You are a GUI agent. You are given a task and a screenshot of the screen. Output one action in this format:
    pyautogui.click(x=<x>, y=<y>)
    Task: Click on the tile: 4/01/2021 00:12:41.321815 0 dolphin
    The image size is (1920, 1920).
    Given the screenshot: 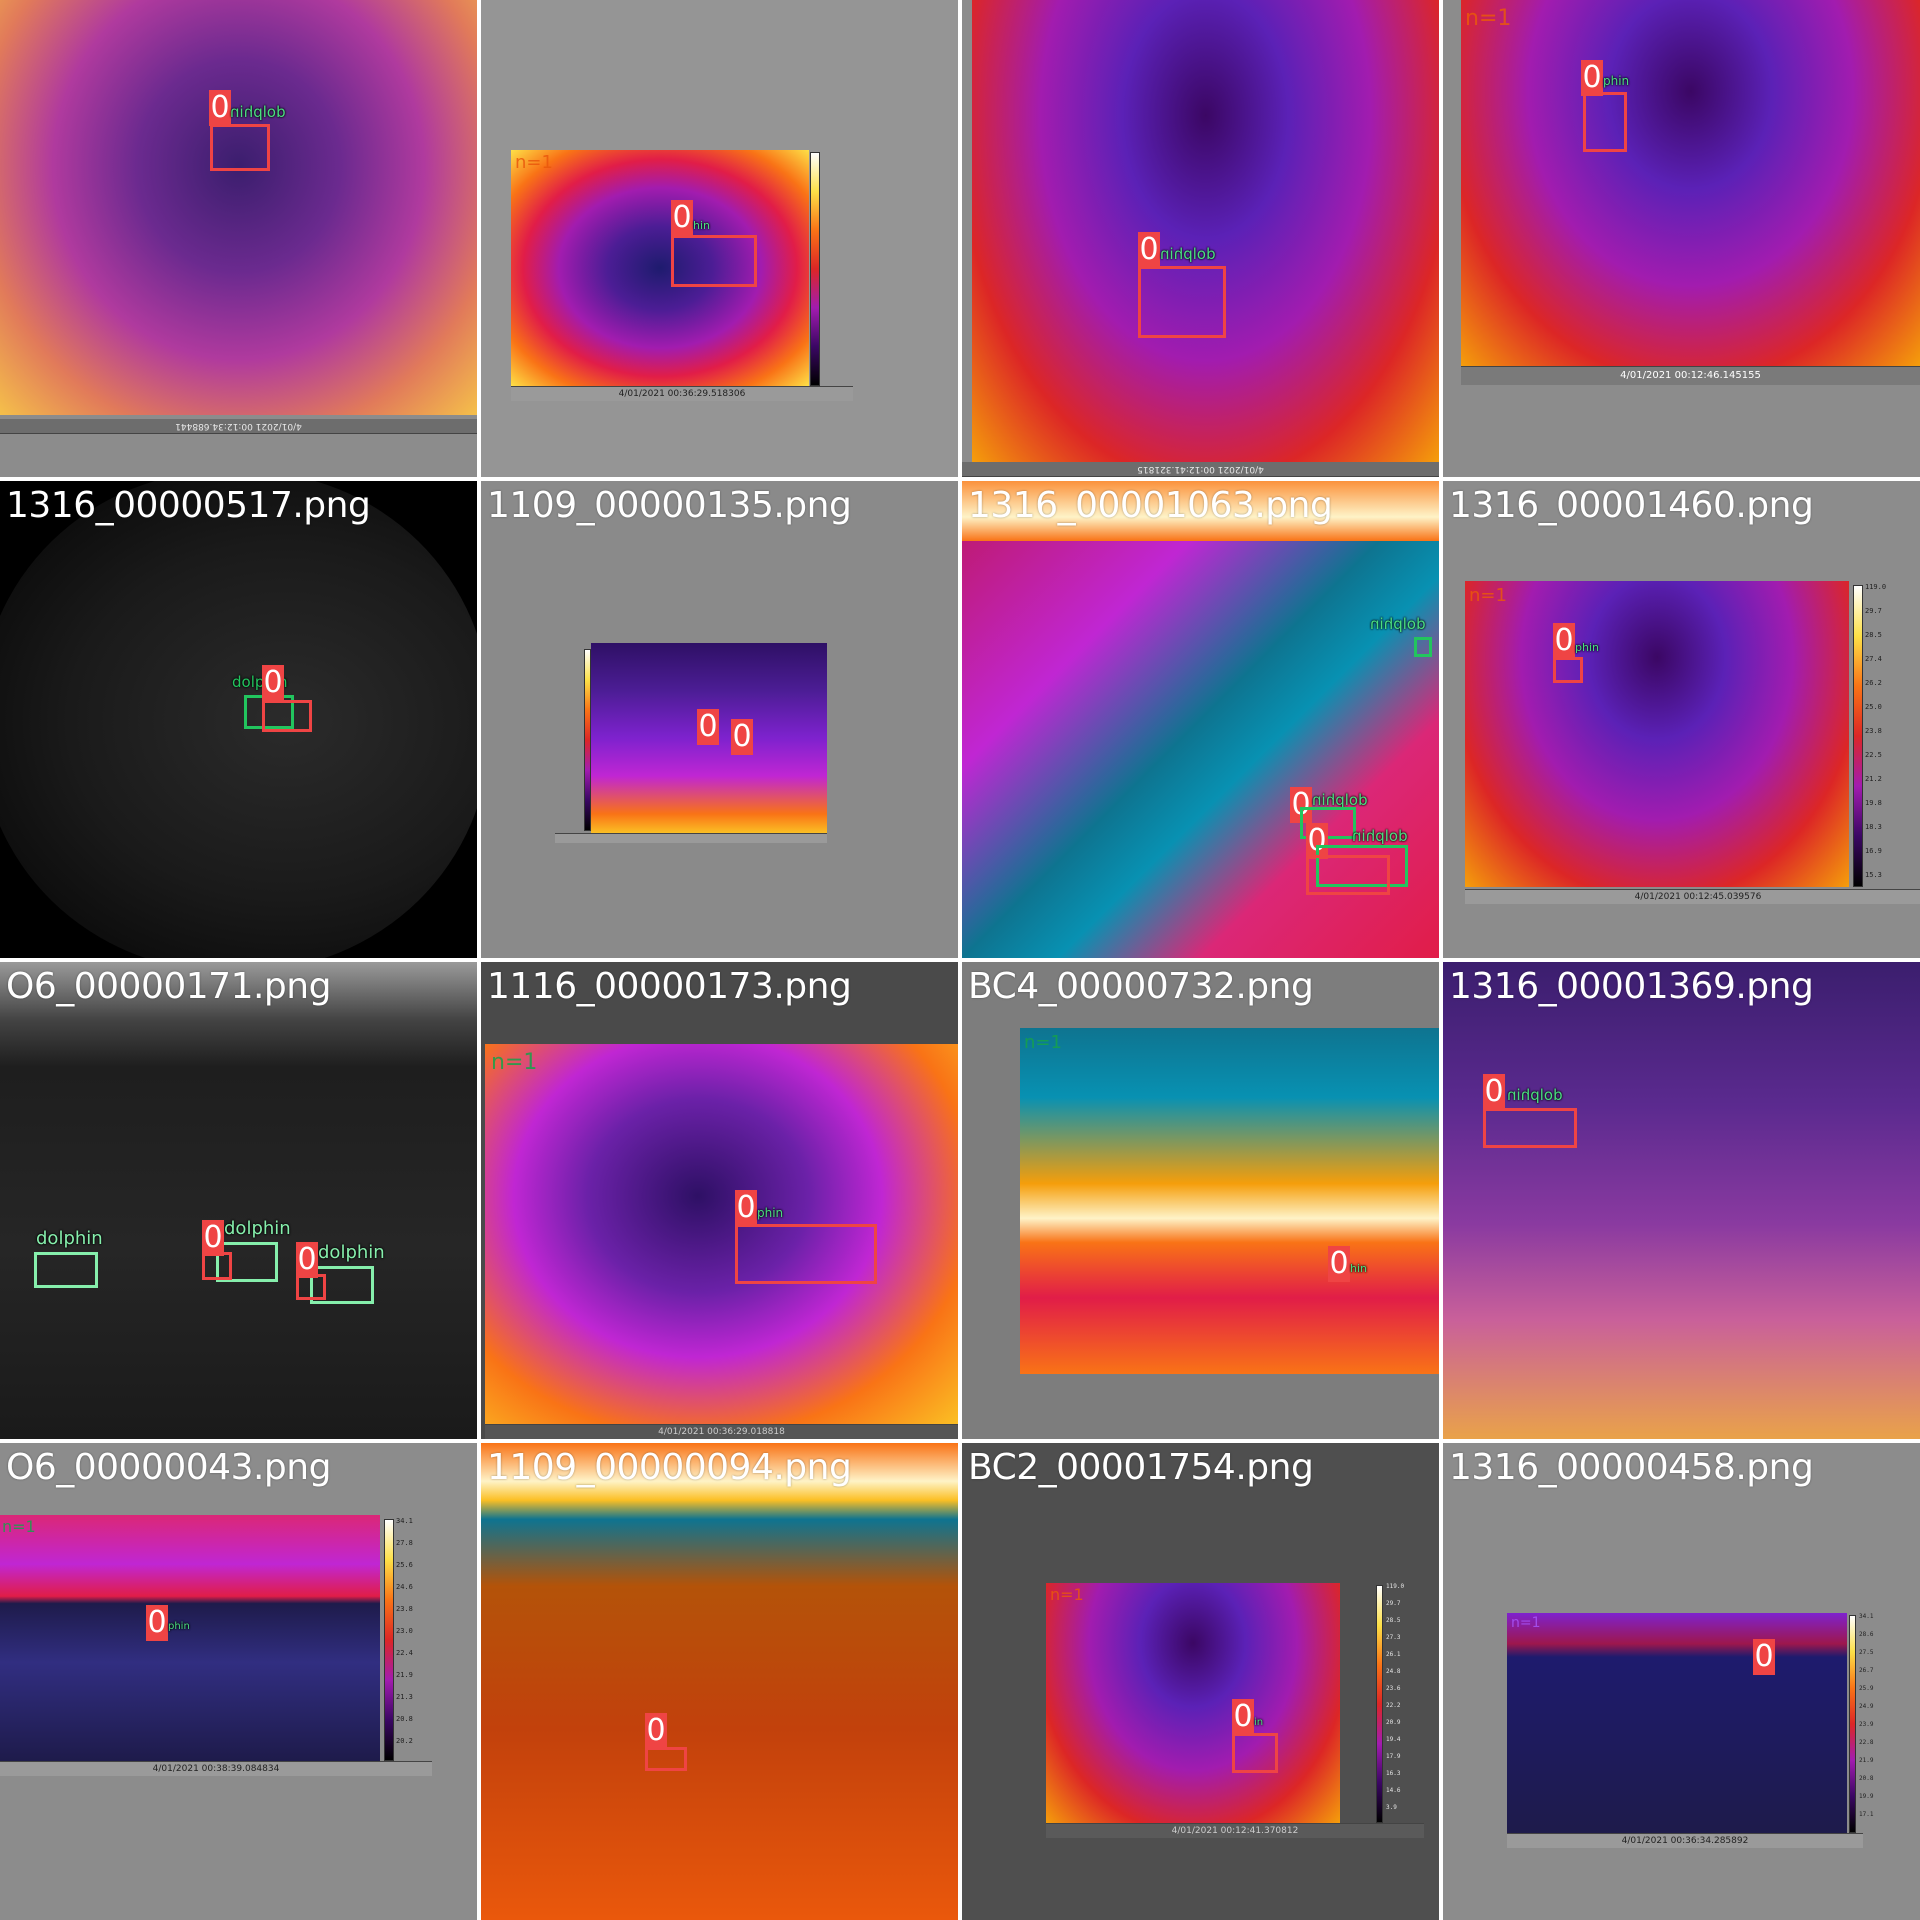 What is the action you would take?
    pyautogui.click(x=1200, y=238)
    